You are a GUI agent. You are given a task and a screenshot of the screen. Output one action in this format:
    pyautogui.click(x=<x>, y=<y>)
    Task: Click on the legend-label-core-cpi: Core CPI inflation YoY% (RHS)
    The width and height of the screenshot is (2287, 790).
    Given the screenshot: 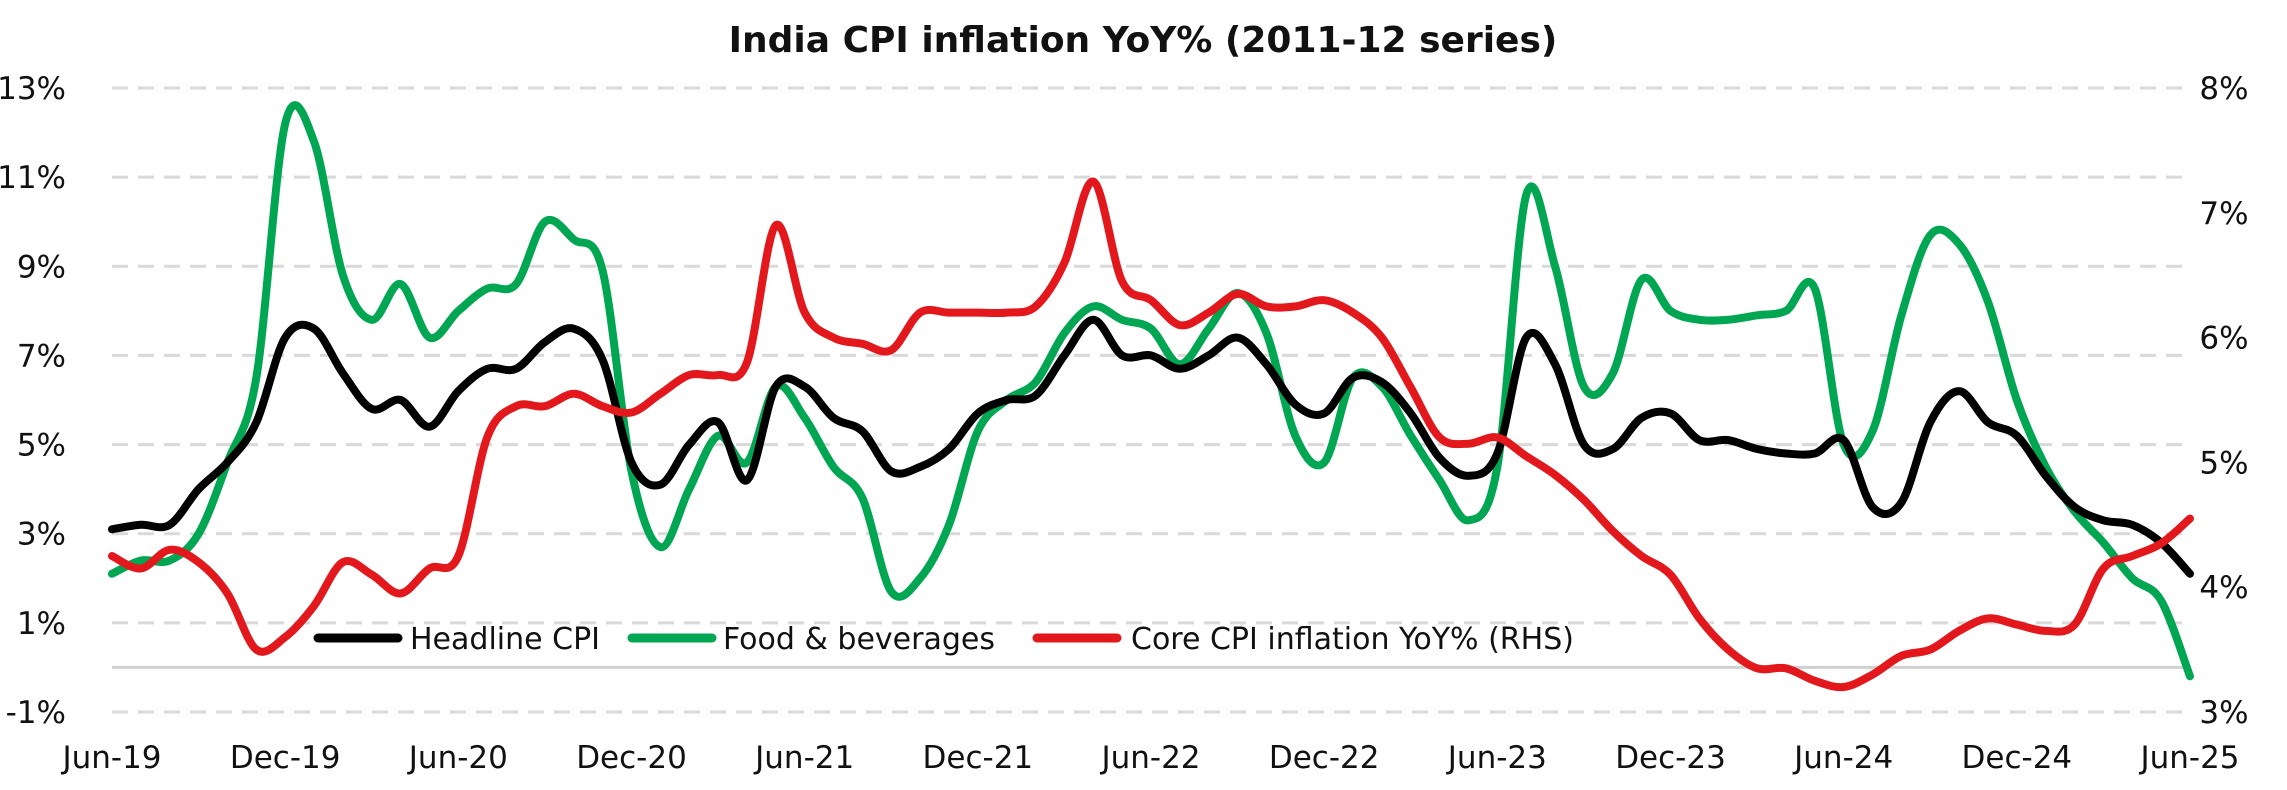 What is the action you would take?
    pyautogui.click(x=1352, y=639)
    